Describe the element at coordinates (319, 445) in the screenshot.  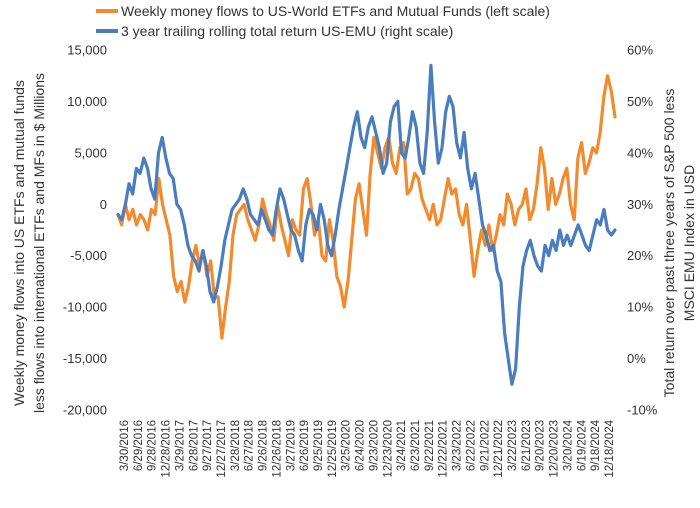
I see `x-tick-label: 9/25/2019` at that location.